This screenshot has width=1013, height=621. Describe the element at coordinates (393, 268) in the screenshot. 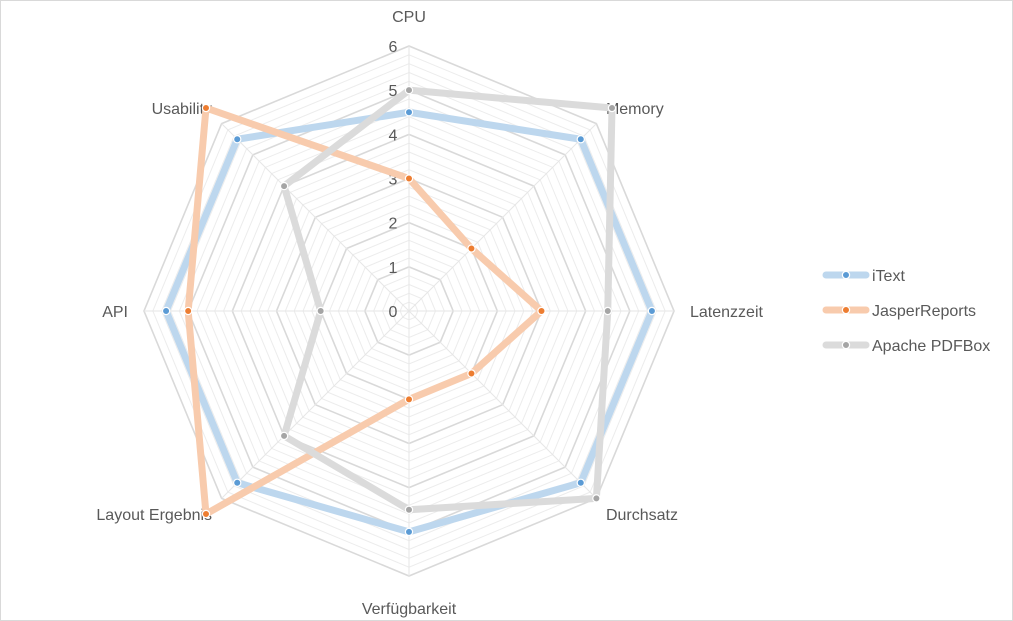

I see `tick-label: 1` at that location.